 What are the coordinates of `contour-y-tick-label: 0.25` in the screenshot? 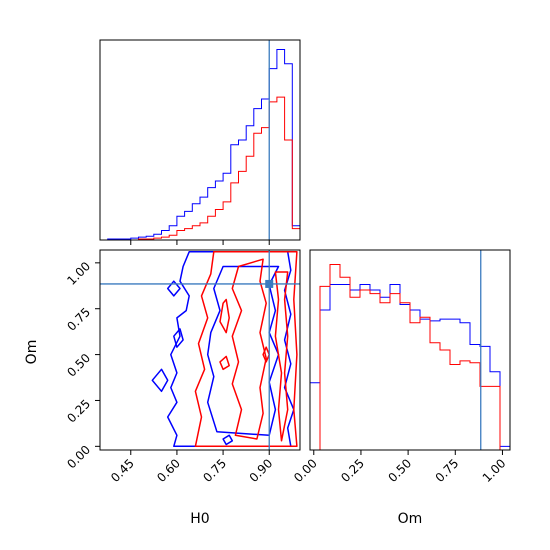 It's located at (78, 411).